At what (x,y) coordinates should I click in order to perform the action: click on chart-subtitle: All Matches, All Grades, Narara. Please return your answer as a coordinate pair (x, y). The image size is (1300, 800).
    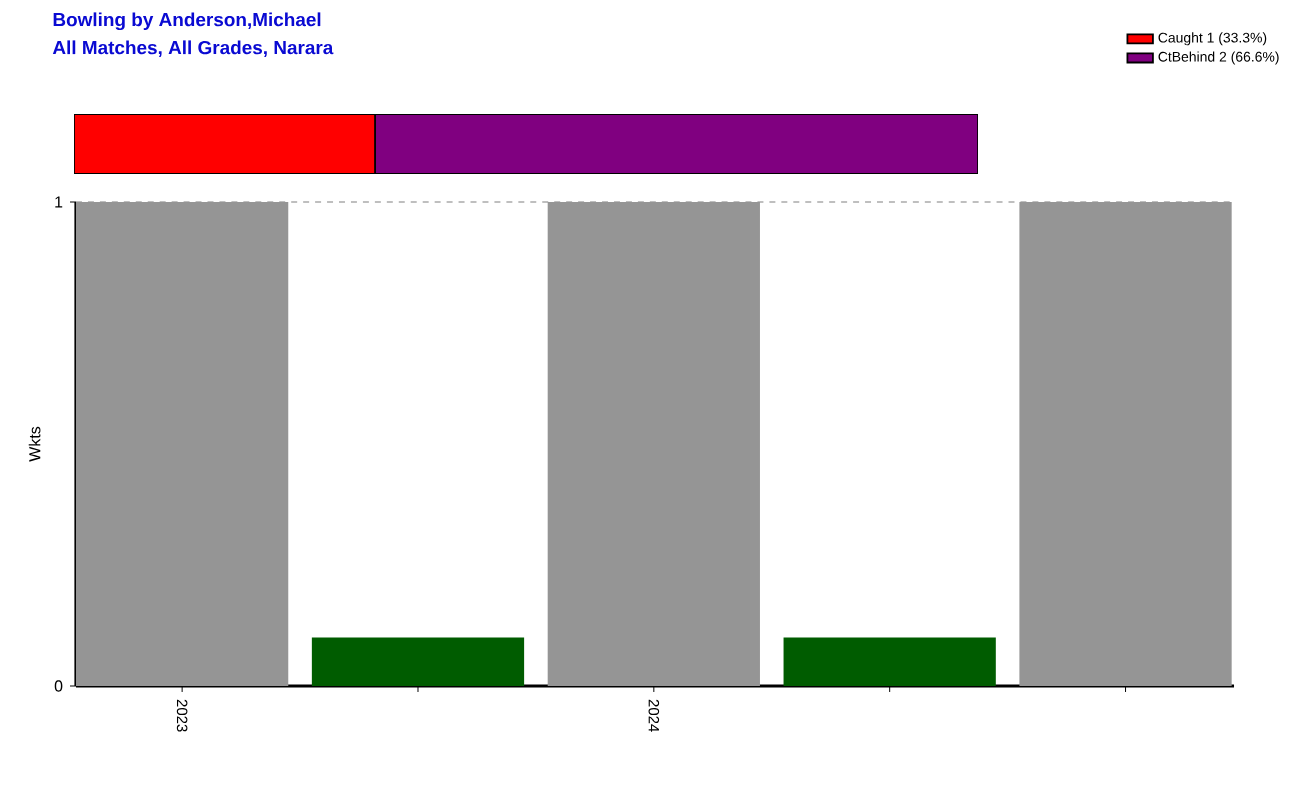
    Looking at the image, I should click on (193, 49).